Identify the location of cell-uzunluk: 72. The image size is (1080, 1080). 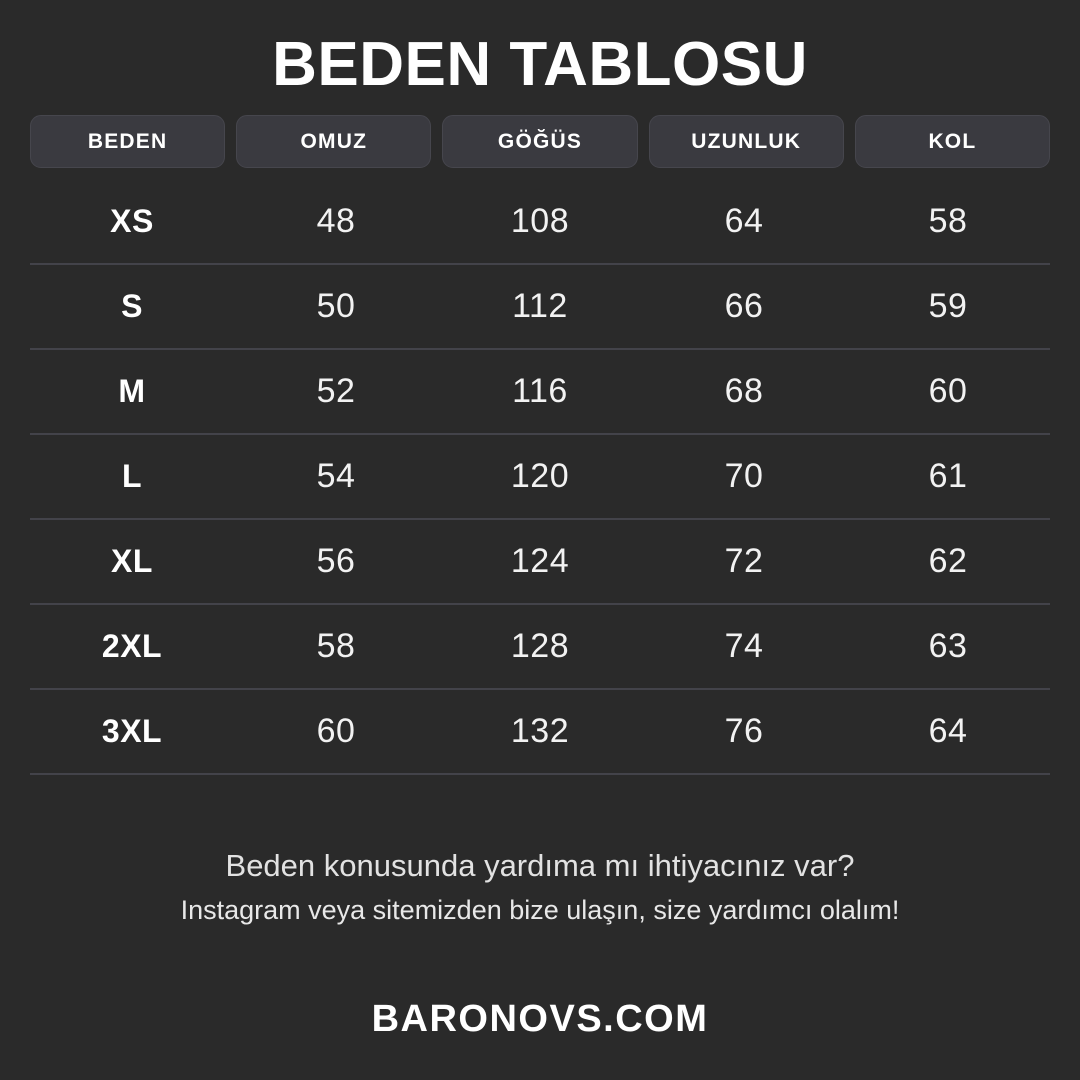
(744, 561).